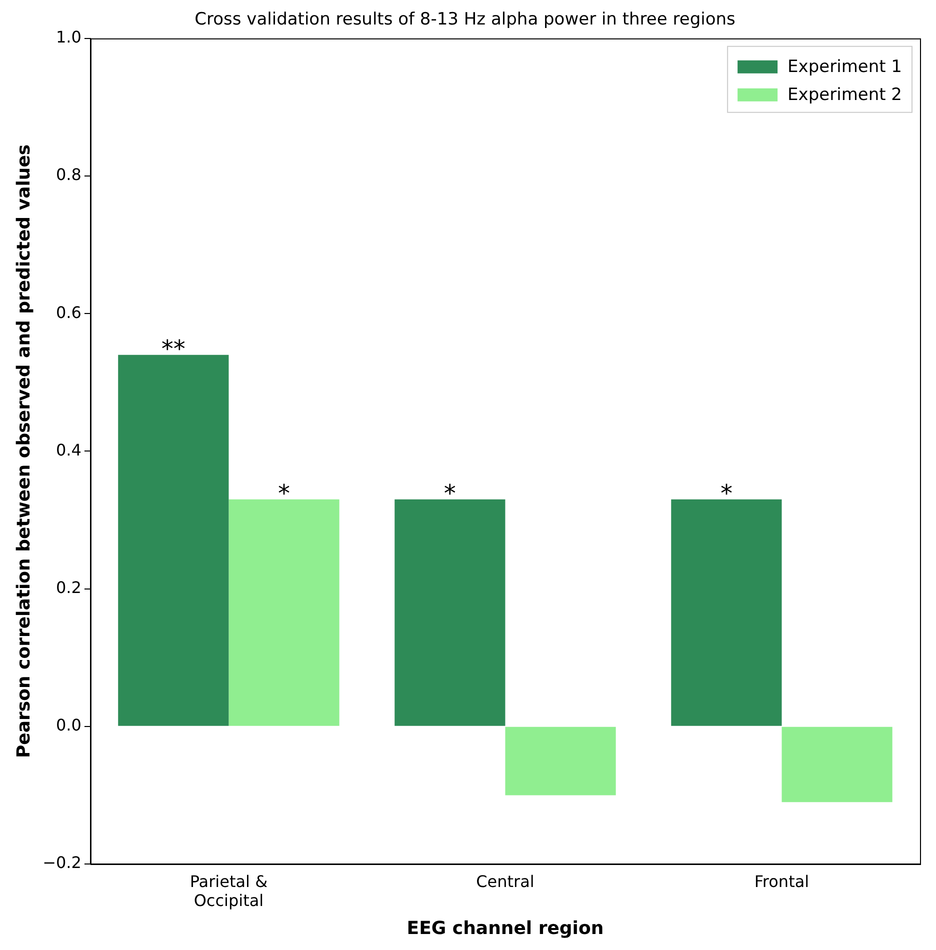 The image size is (936, 950). Describe the element at coordinates (845, 94) in the screenshot. I see `legend-label: Experiment 2` at that location.